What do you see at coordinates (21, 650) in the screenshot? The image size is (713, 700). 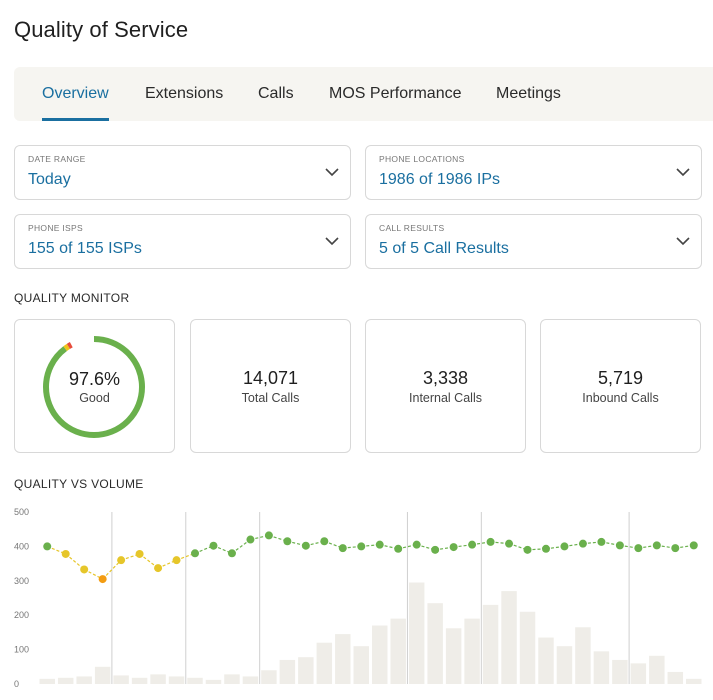 I see `y-tick-label: 100` at bounding box center [21, 650].